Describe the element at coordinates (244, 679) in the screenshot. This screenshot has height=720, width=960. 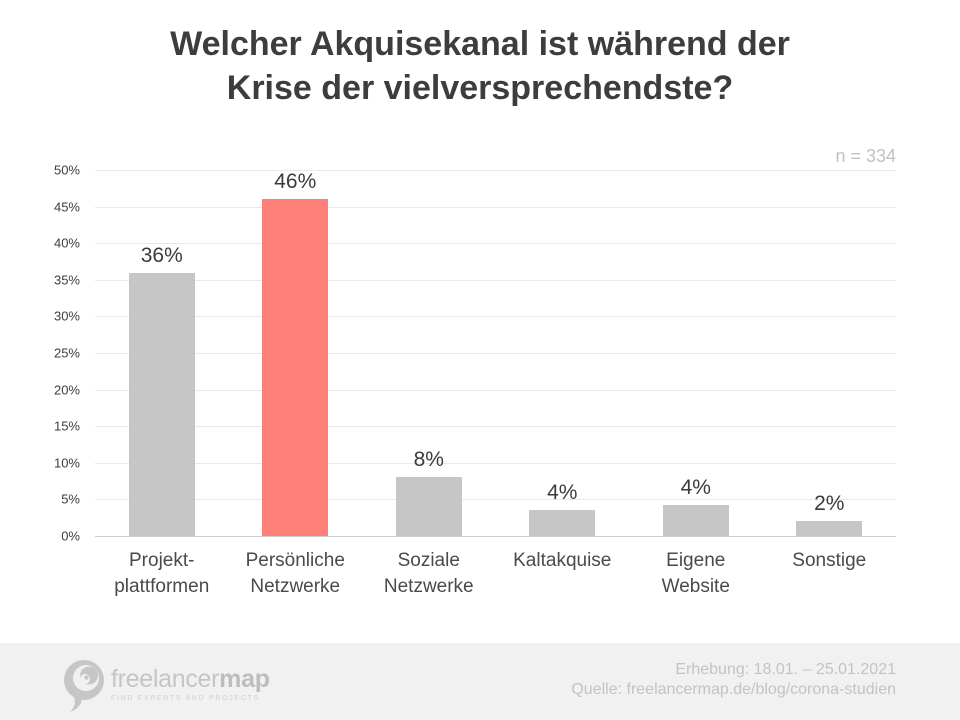
I see `brand-text-bold: map` at that location.